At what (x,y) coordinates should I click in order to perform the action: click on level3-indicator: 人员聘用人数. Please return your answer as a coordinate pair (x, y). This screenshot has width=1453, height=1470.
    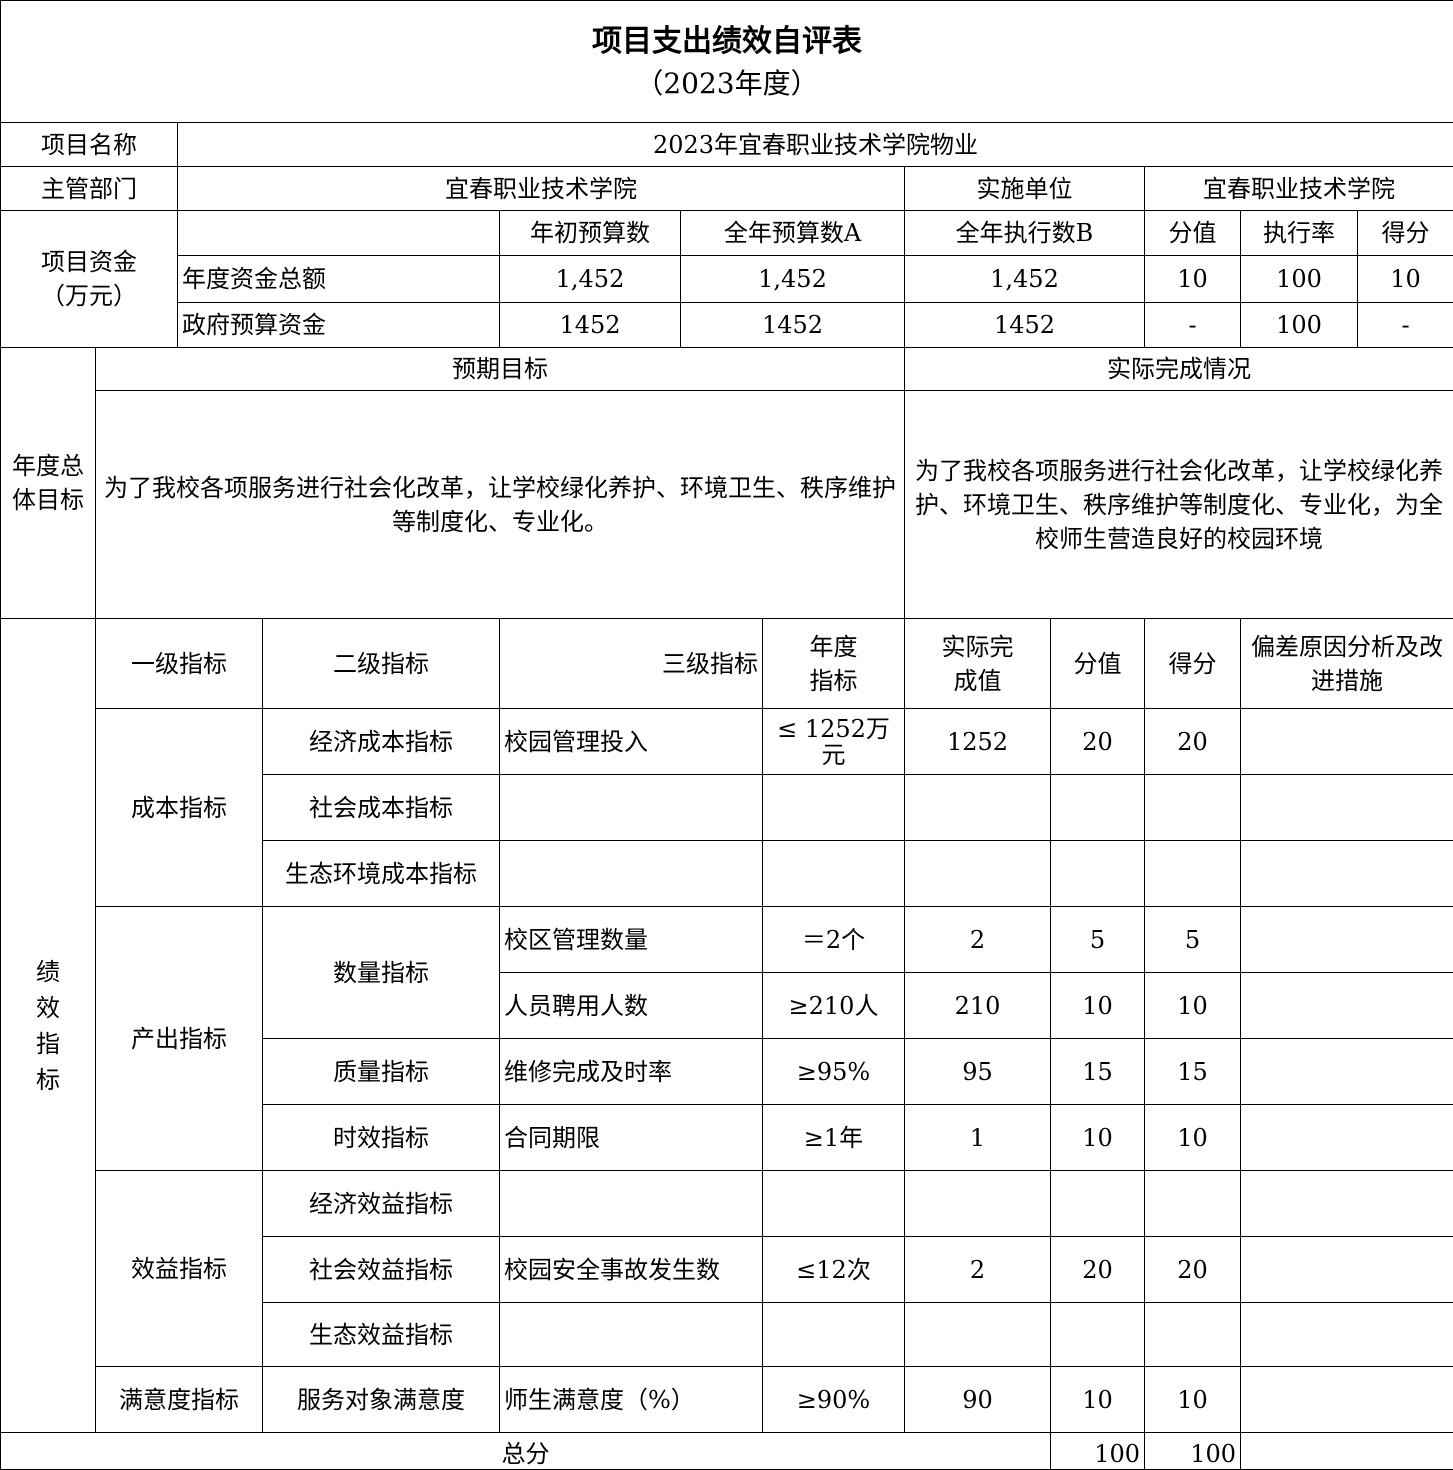
    Looking at the image, I should click on (631, 1006).